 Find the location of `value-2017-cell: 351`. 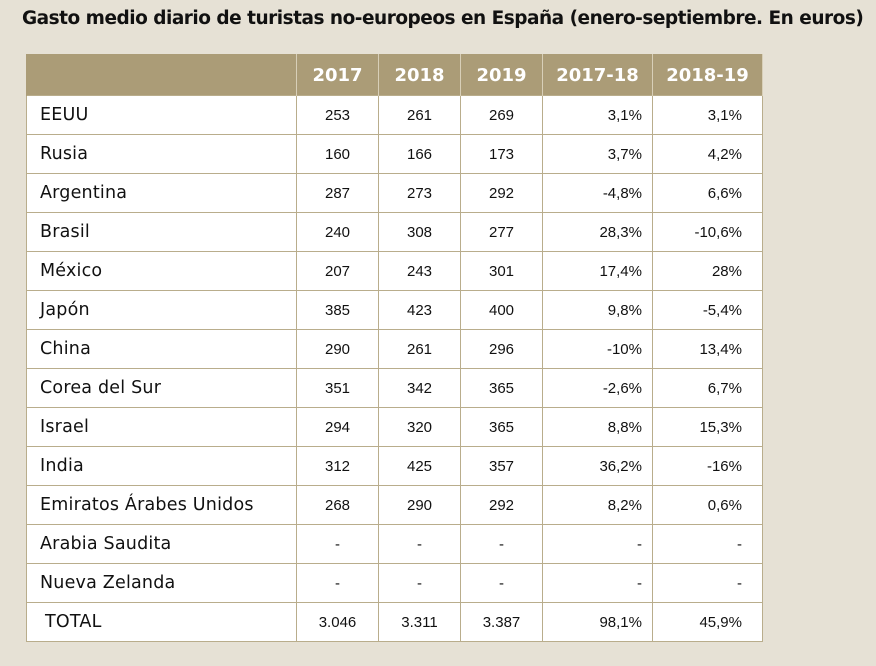

value-2017-cell: 351 is located at coordinates (337, 388).